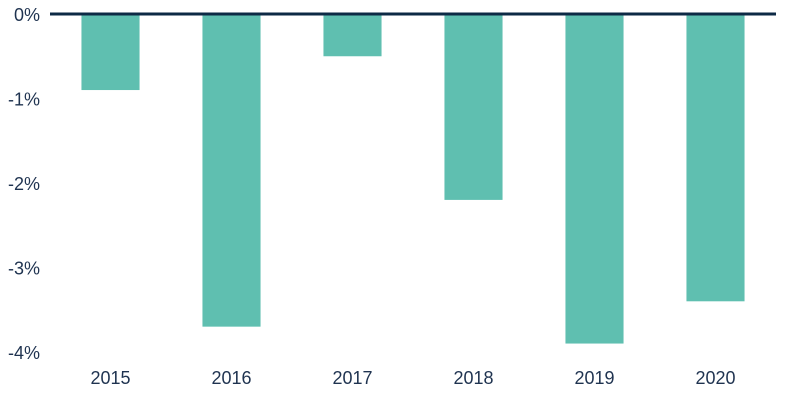 This screenshot has height=407, width=785. I want to click on y-tick-label: -4%, so click(24, 353).